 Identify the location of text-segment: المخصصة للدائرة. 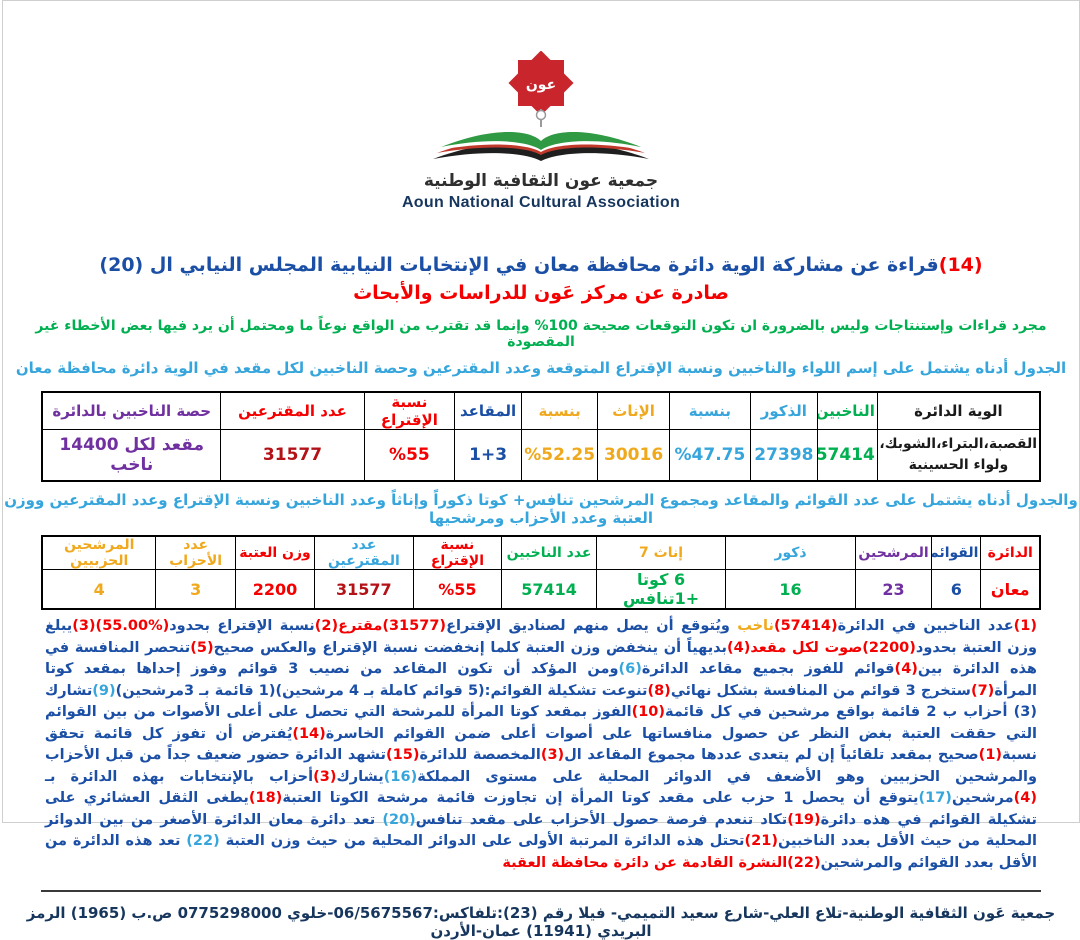
(480, 755).